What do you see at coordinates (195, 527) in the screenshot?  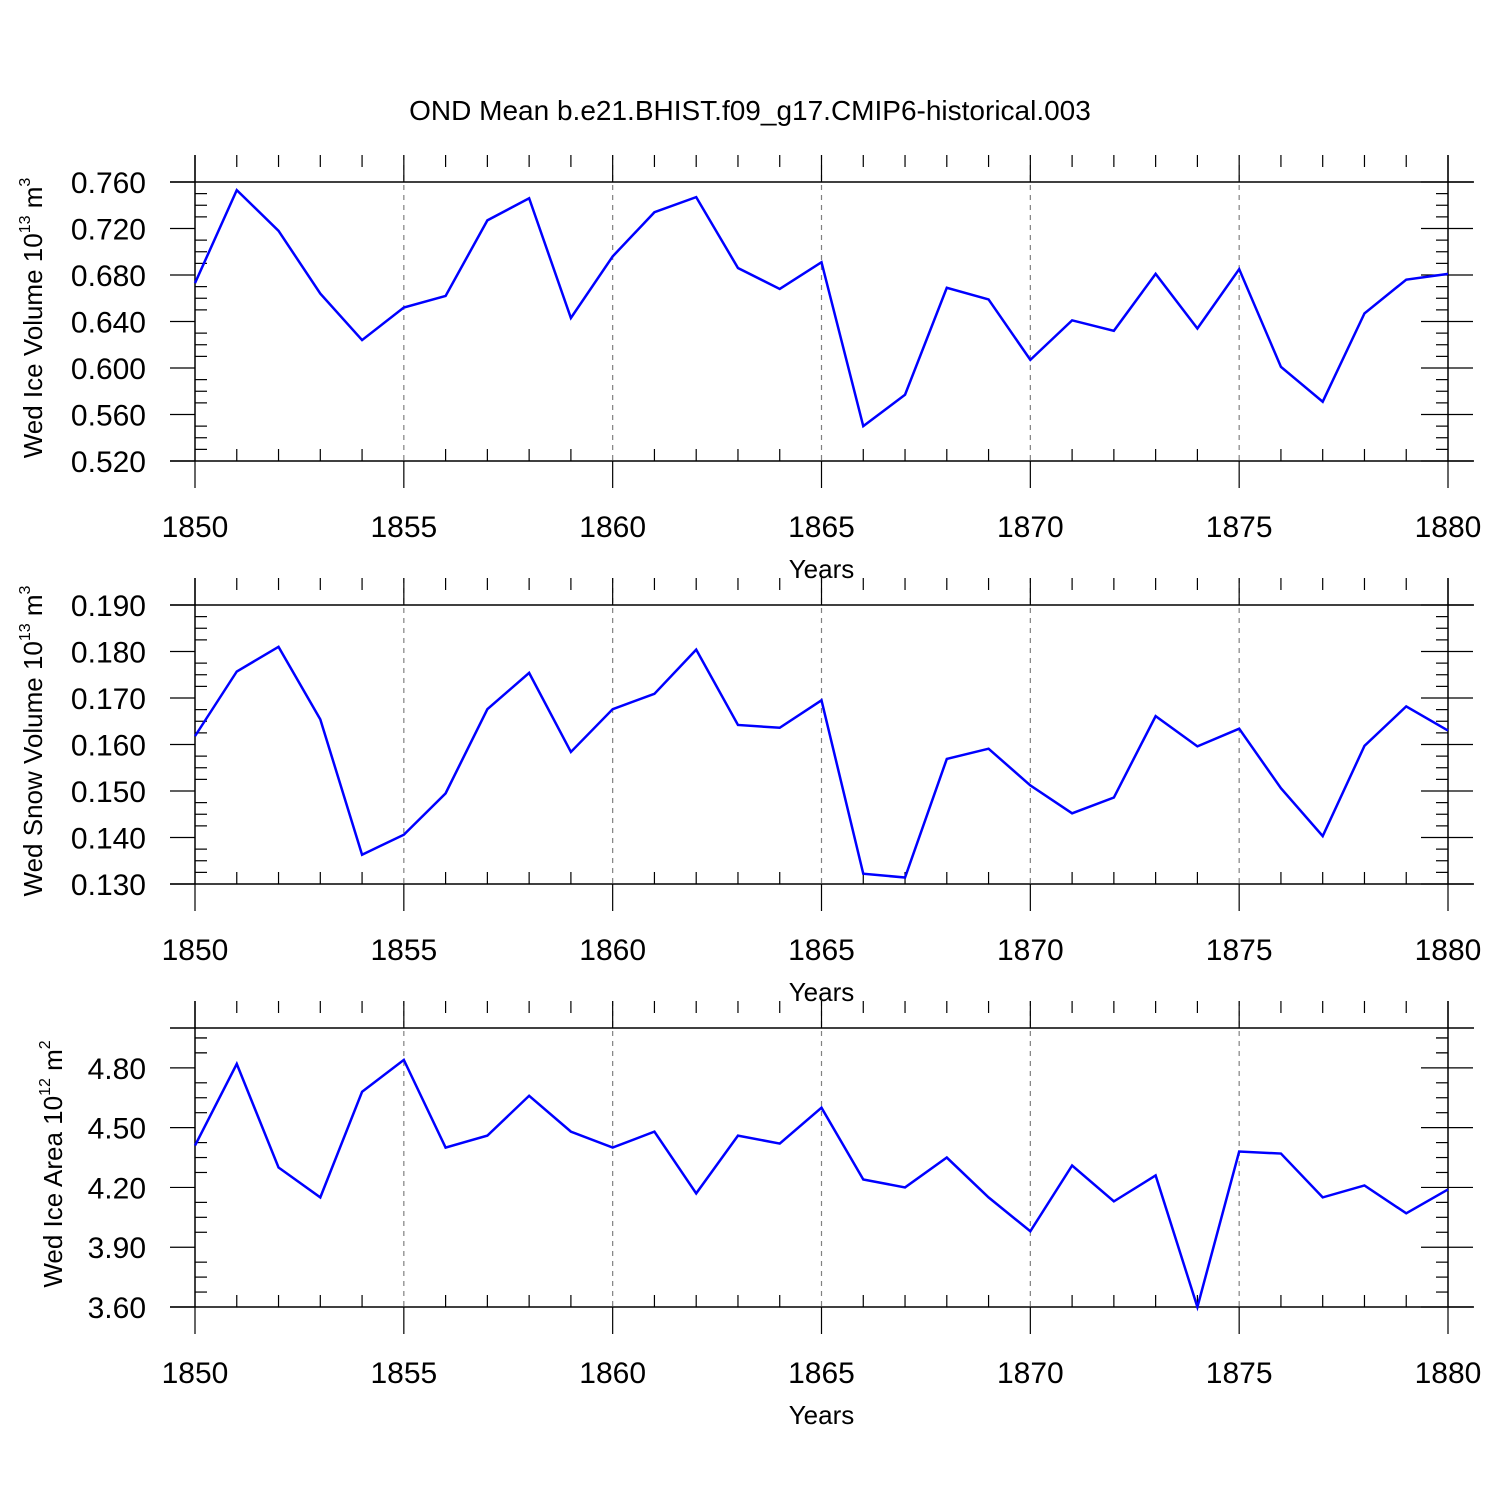 I see `x-tick-label-1-1850: 1850` at bounding box center [195, 527].